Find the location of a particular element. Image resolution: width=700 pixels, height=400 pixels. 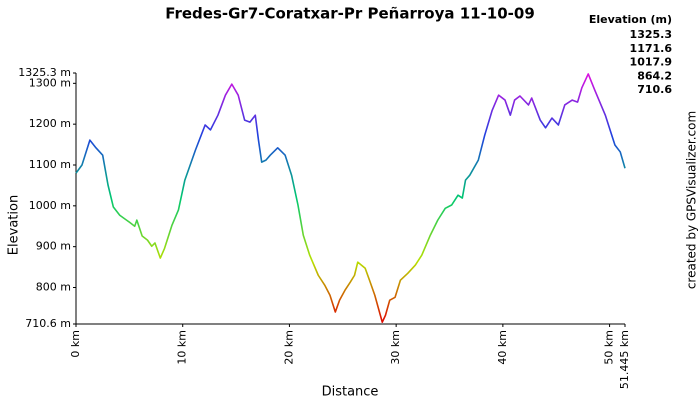

y-tick-label: 1200 m is located at coordinates (50, 123).